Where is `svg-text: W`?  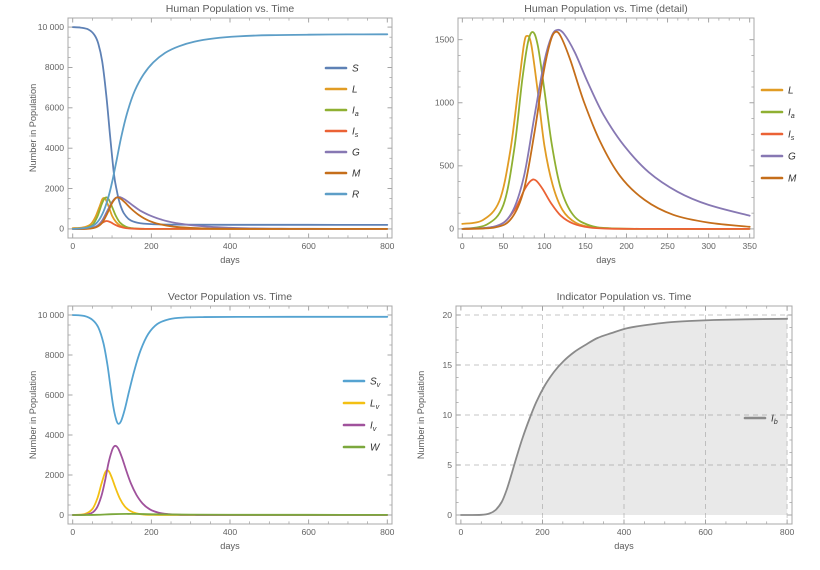
svg-text: W is located at coordinates (375, 447).